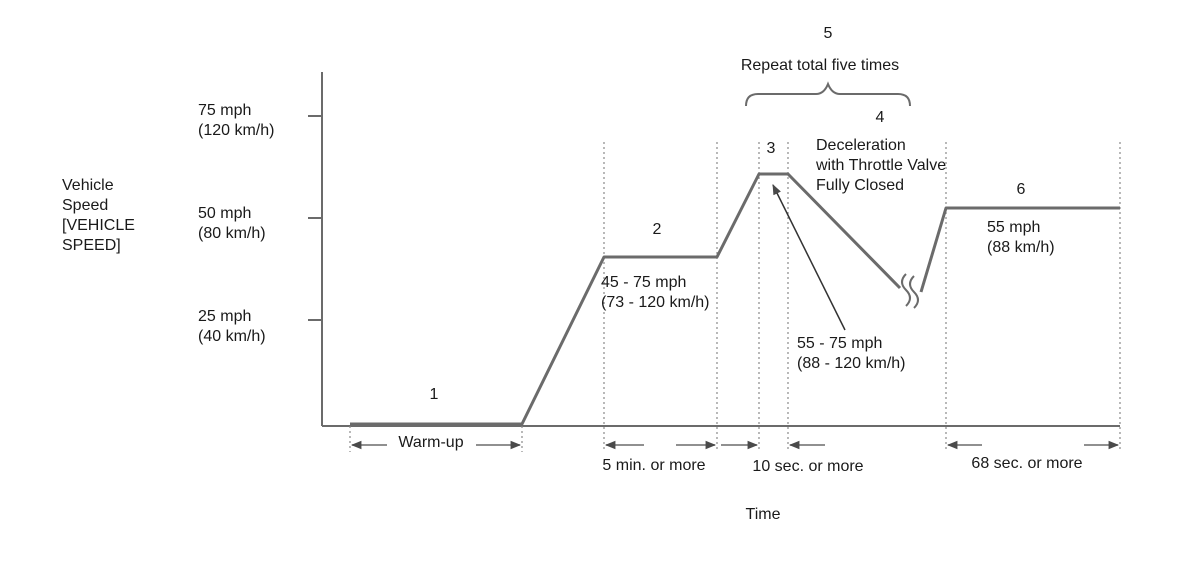 The height and width of the screenshot is (575, 1200). I want to click on step-4-number: 4, so click(880, 117).